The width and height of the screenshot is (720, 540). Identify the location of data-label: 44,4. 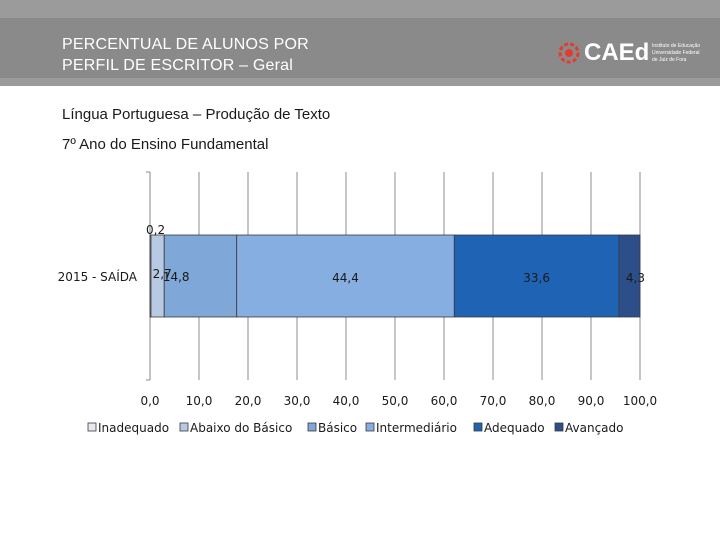
(345, 278).